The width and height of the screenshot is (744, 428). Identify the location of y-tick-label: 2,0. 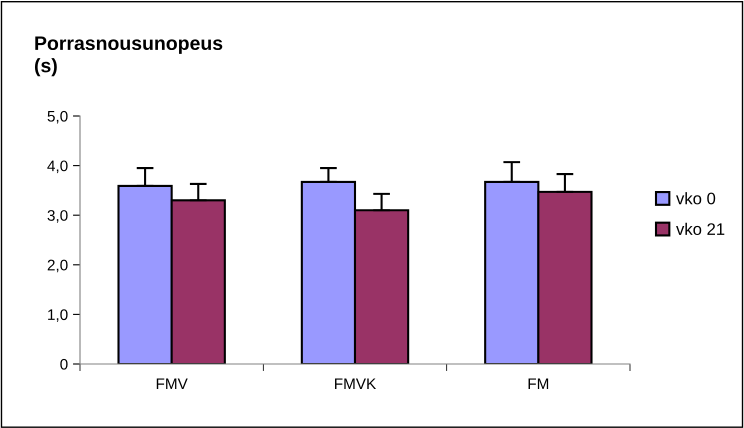
(58, 266).